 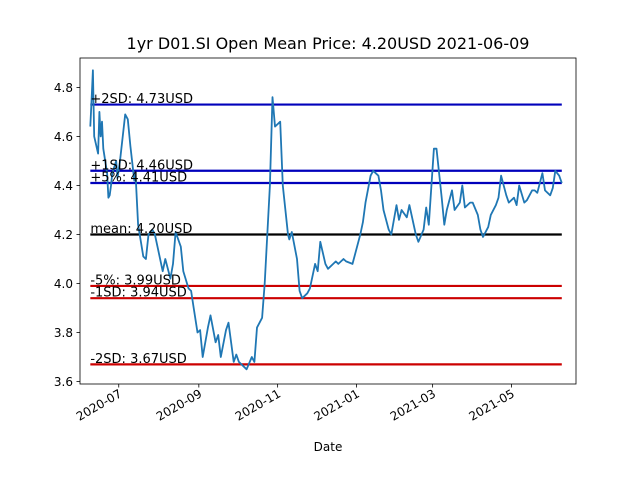 I want to click on reference-line-label: +2SD: 4.73USD, so click(x=141, y=99).